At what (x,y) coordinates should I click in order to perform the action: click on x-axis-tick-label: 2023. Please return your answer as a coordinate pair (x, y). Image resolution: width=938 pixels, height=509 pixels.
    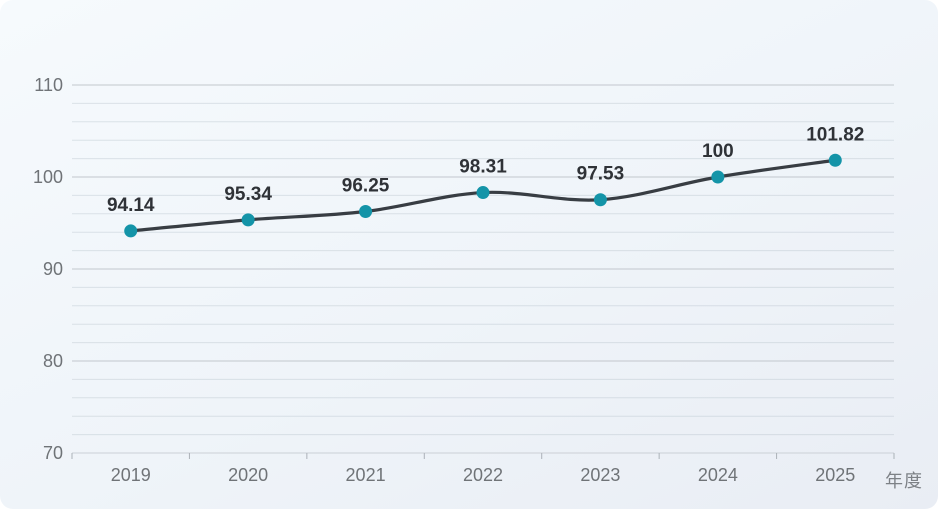
    Looking at the image, I should click on (600, 475).